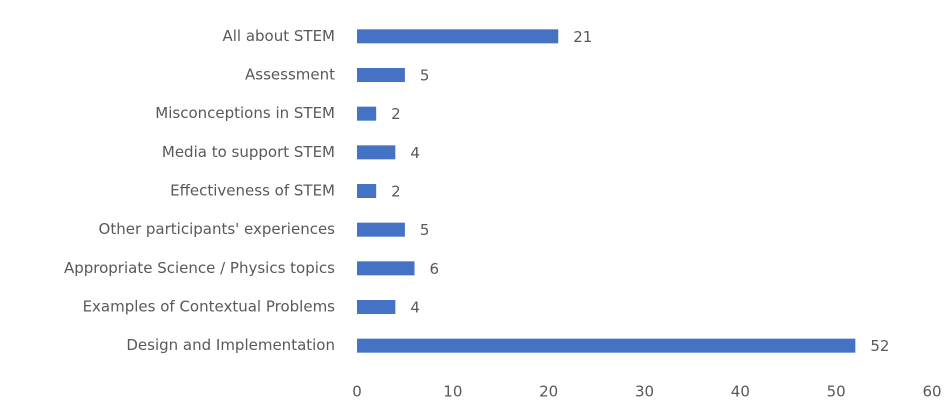 The image size is (945, 407). What do you see at coordinates (931, 392) in the screenshot?
I see `x-tick-label: 60` at bounding box center [931, 392].